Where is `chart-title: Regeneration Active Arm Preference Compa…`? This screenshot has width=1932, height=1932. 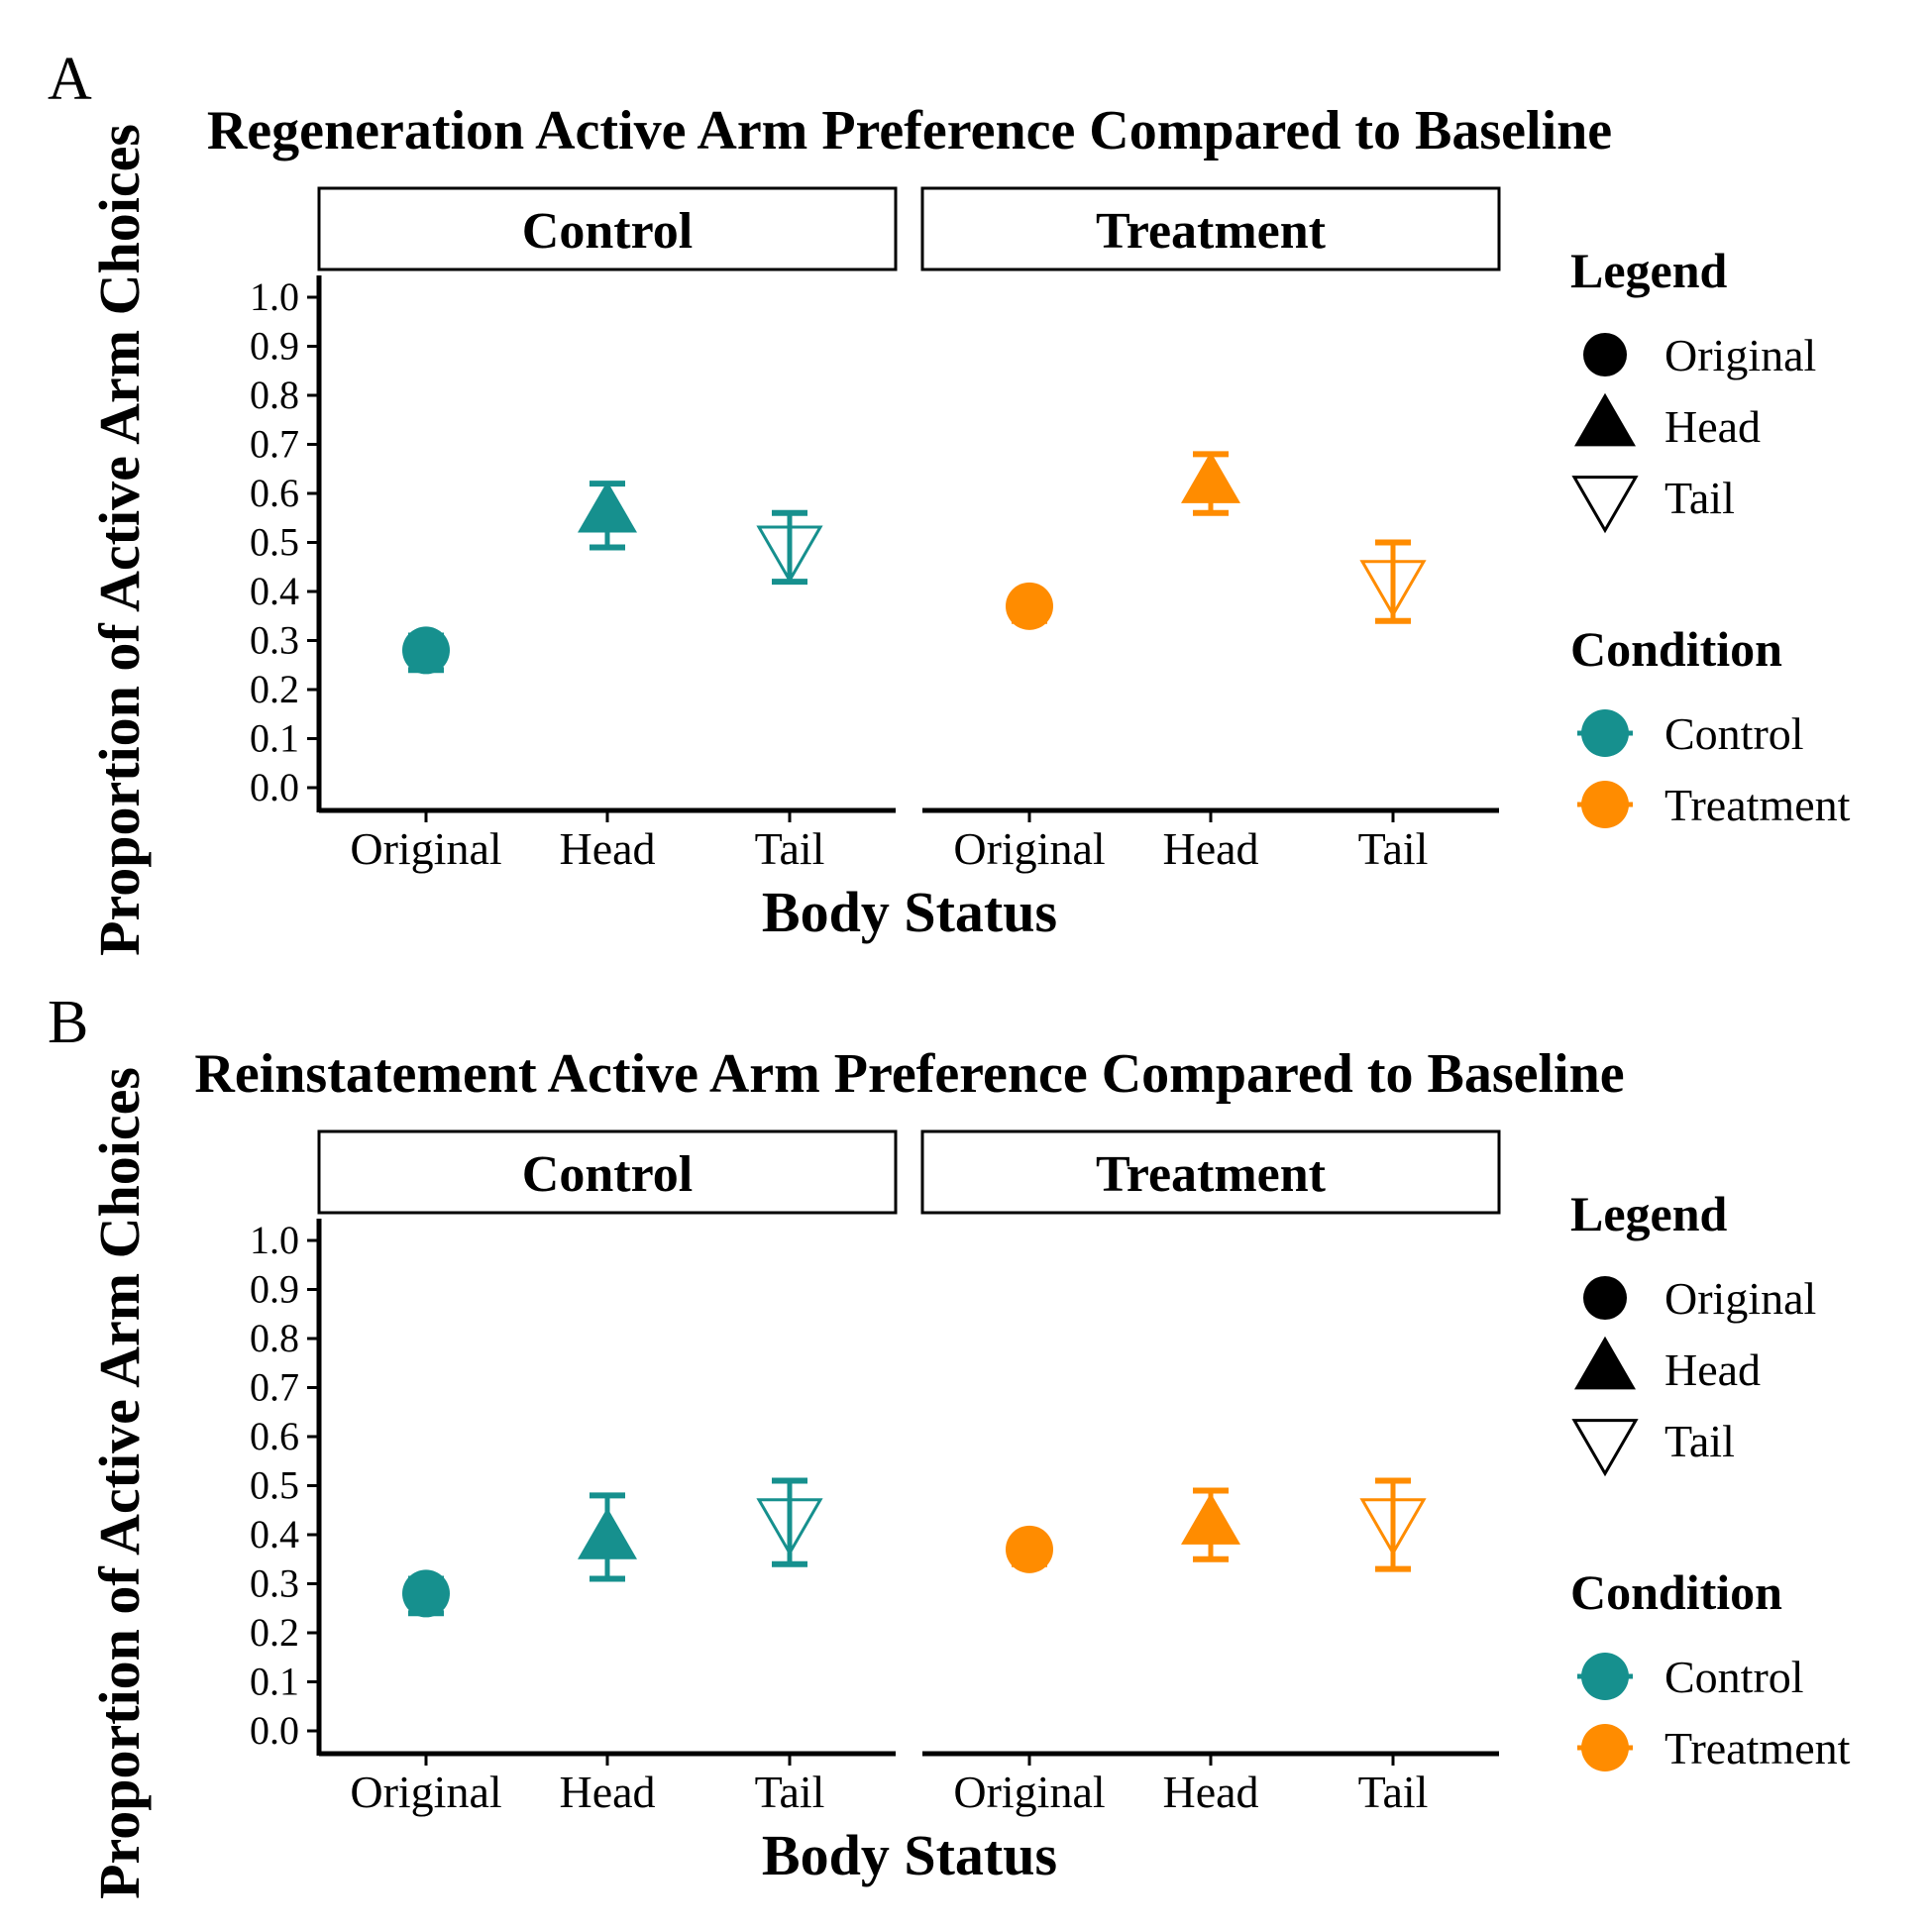 chart-title: Regeneration Active Arm Preference Compa… is located at coordinates (910, 130).